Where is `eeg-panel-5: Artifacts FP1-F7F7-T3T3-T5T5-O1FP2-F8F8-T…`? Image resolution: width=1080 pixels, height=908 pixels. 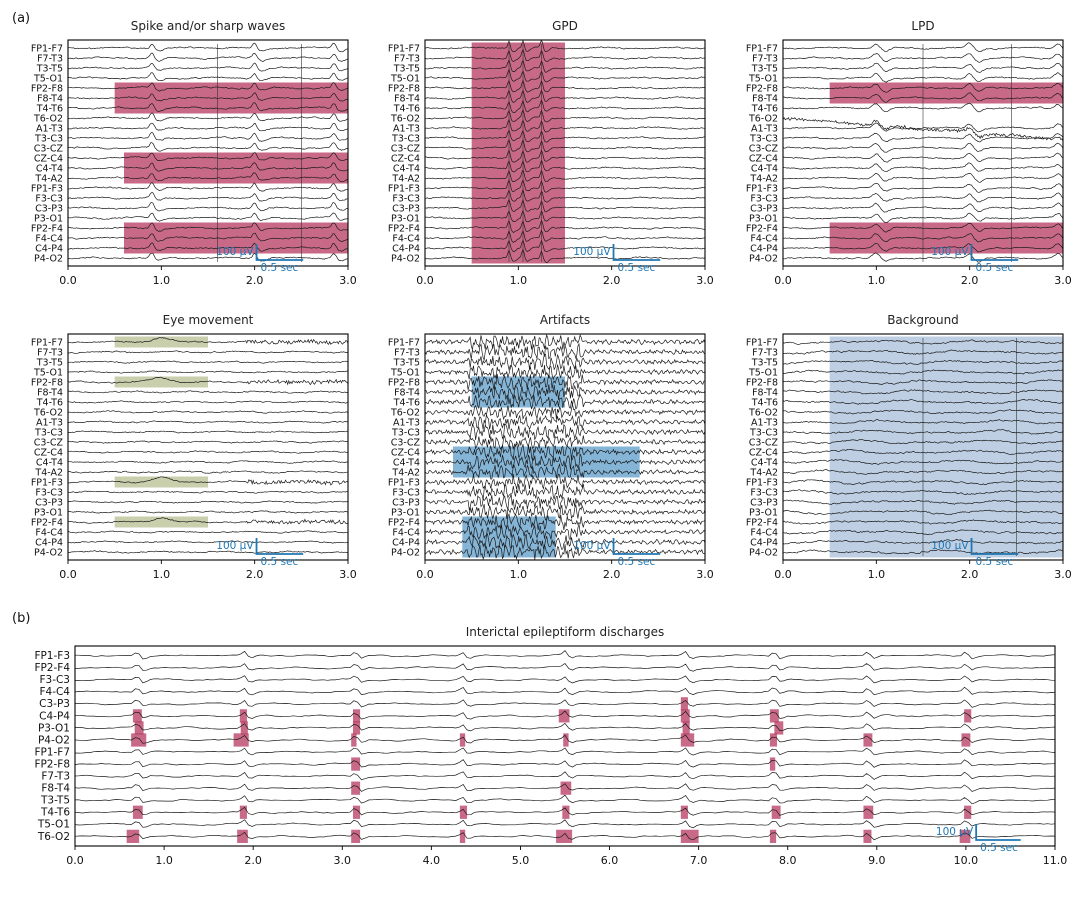 eeg-panel-5: Artifacts FP1-F7F7-T3T3-T5T5-O1FP2-F8F8-T… is located at coordinates (551, 447).